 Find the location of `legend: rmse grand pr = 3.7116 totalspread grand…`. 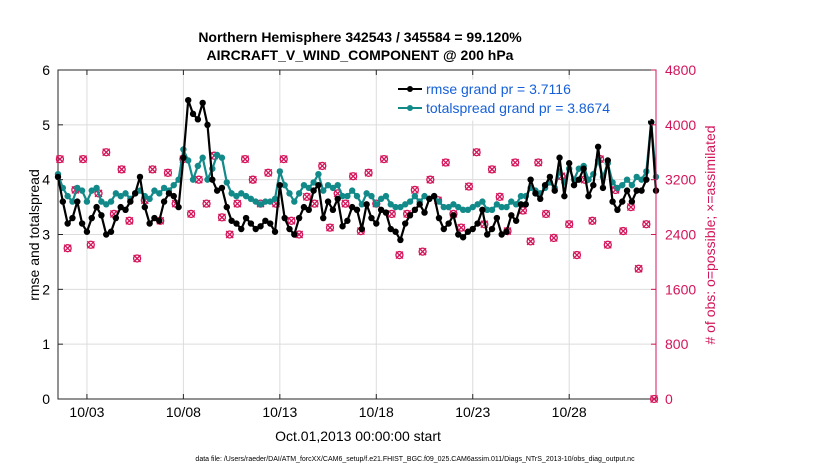

legend: rmse grand pr = 3.7116 totalspread grand… is located at coordinates (520, 100).